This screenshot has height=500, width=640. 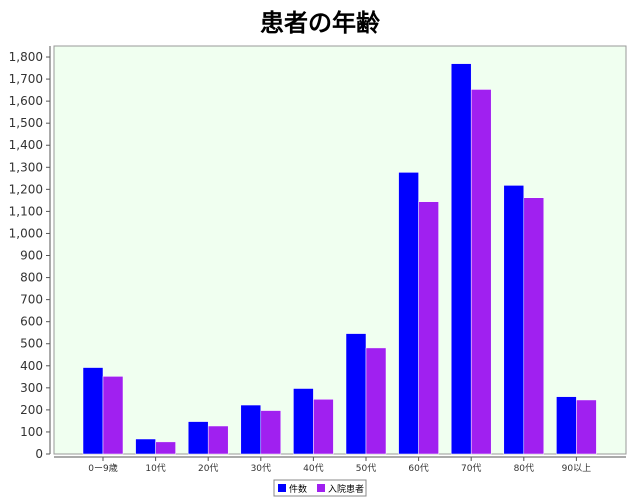 I want to click on y-tick-label: 1,600, so click(x=26, y=101).